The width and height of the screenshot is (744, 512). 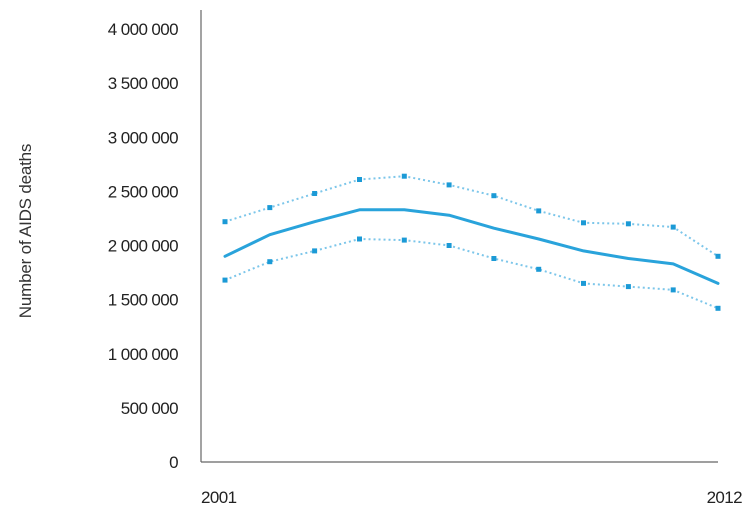 What do you see at coordinates (143, 191) in the screenshot?
I see `y-tick-label: 2 500 000` at bounding box center [143, 191].